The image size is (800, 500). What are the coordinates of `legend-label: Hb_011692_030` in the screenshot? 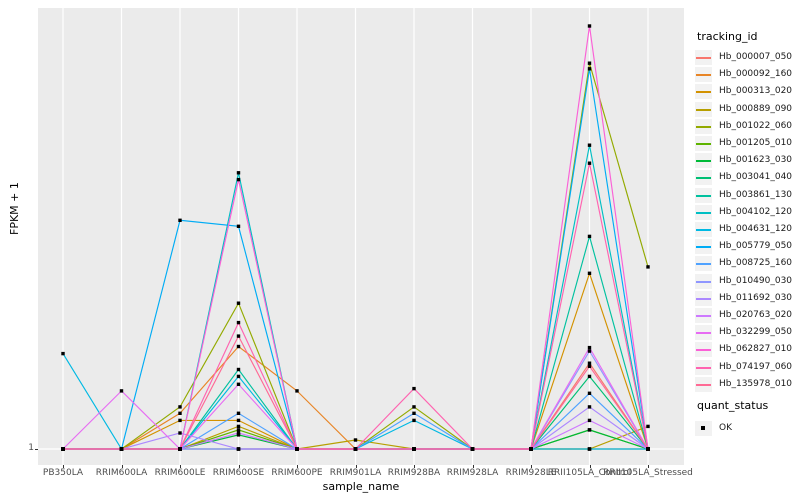 It's located at (756, 297).